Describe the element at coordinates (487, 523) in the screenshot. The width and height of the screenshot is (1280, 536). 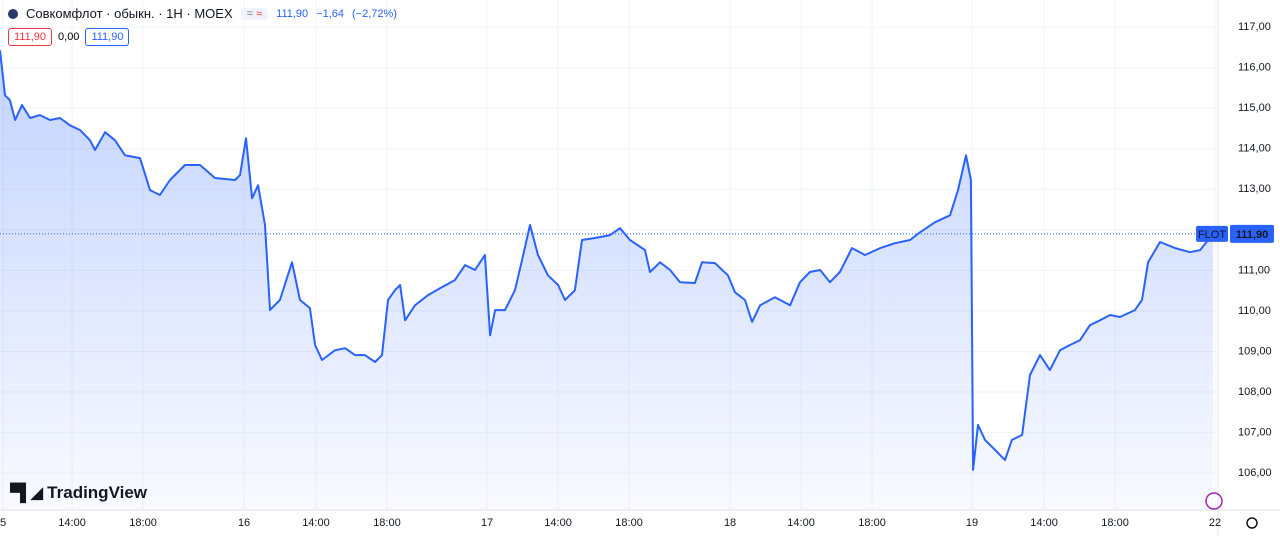
I see `x-tick-label: 17` at that location.